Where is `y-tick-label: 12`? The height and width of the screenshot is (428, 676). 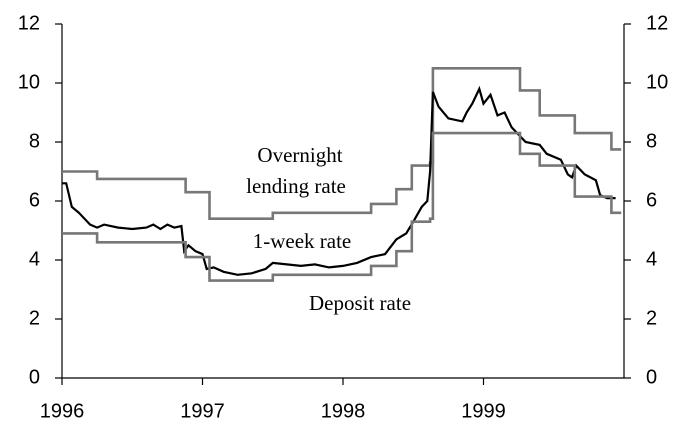
y-tick-label: 12 is located at coordinates (29, 23).